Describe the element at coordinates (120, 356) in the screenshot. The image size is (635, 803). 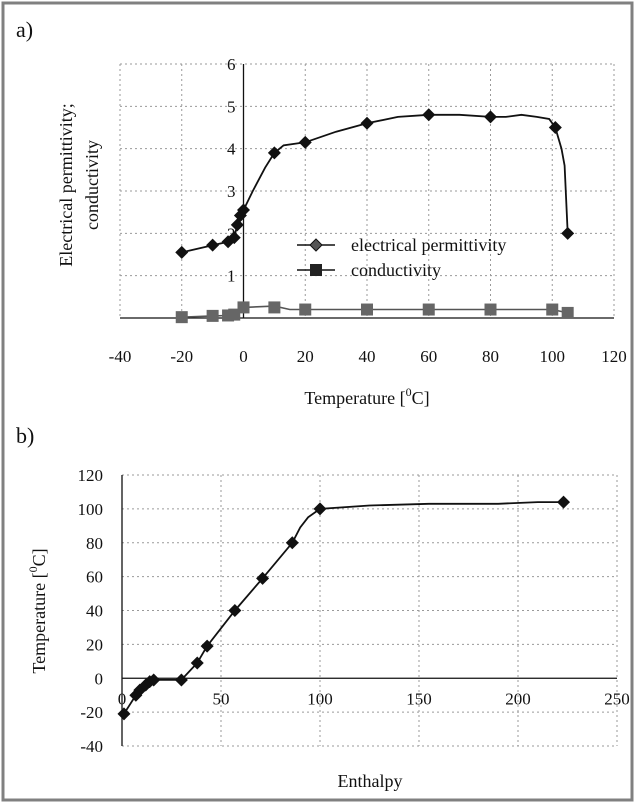
I see `chart-a-x-tick--40: -40` at that location.